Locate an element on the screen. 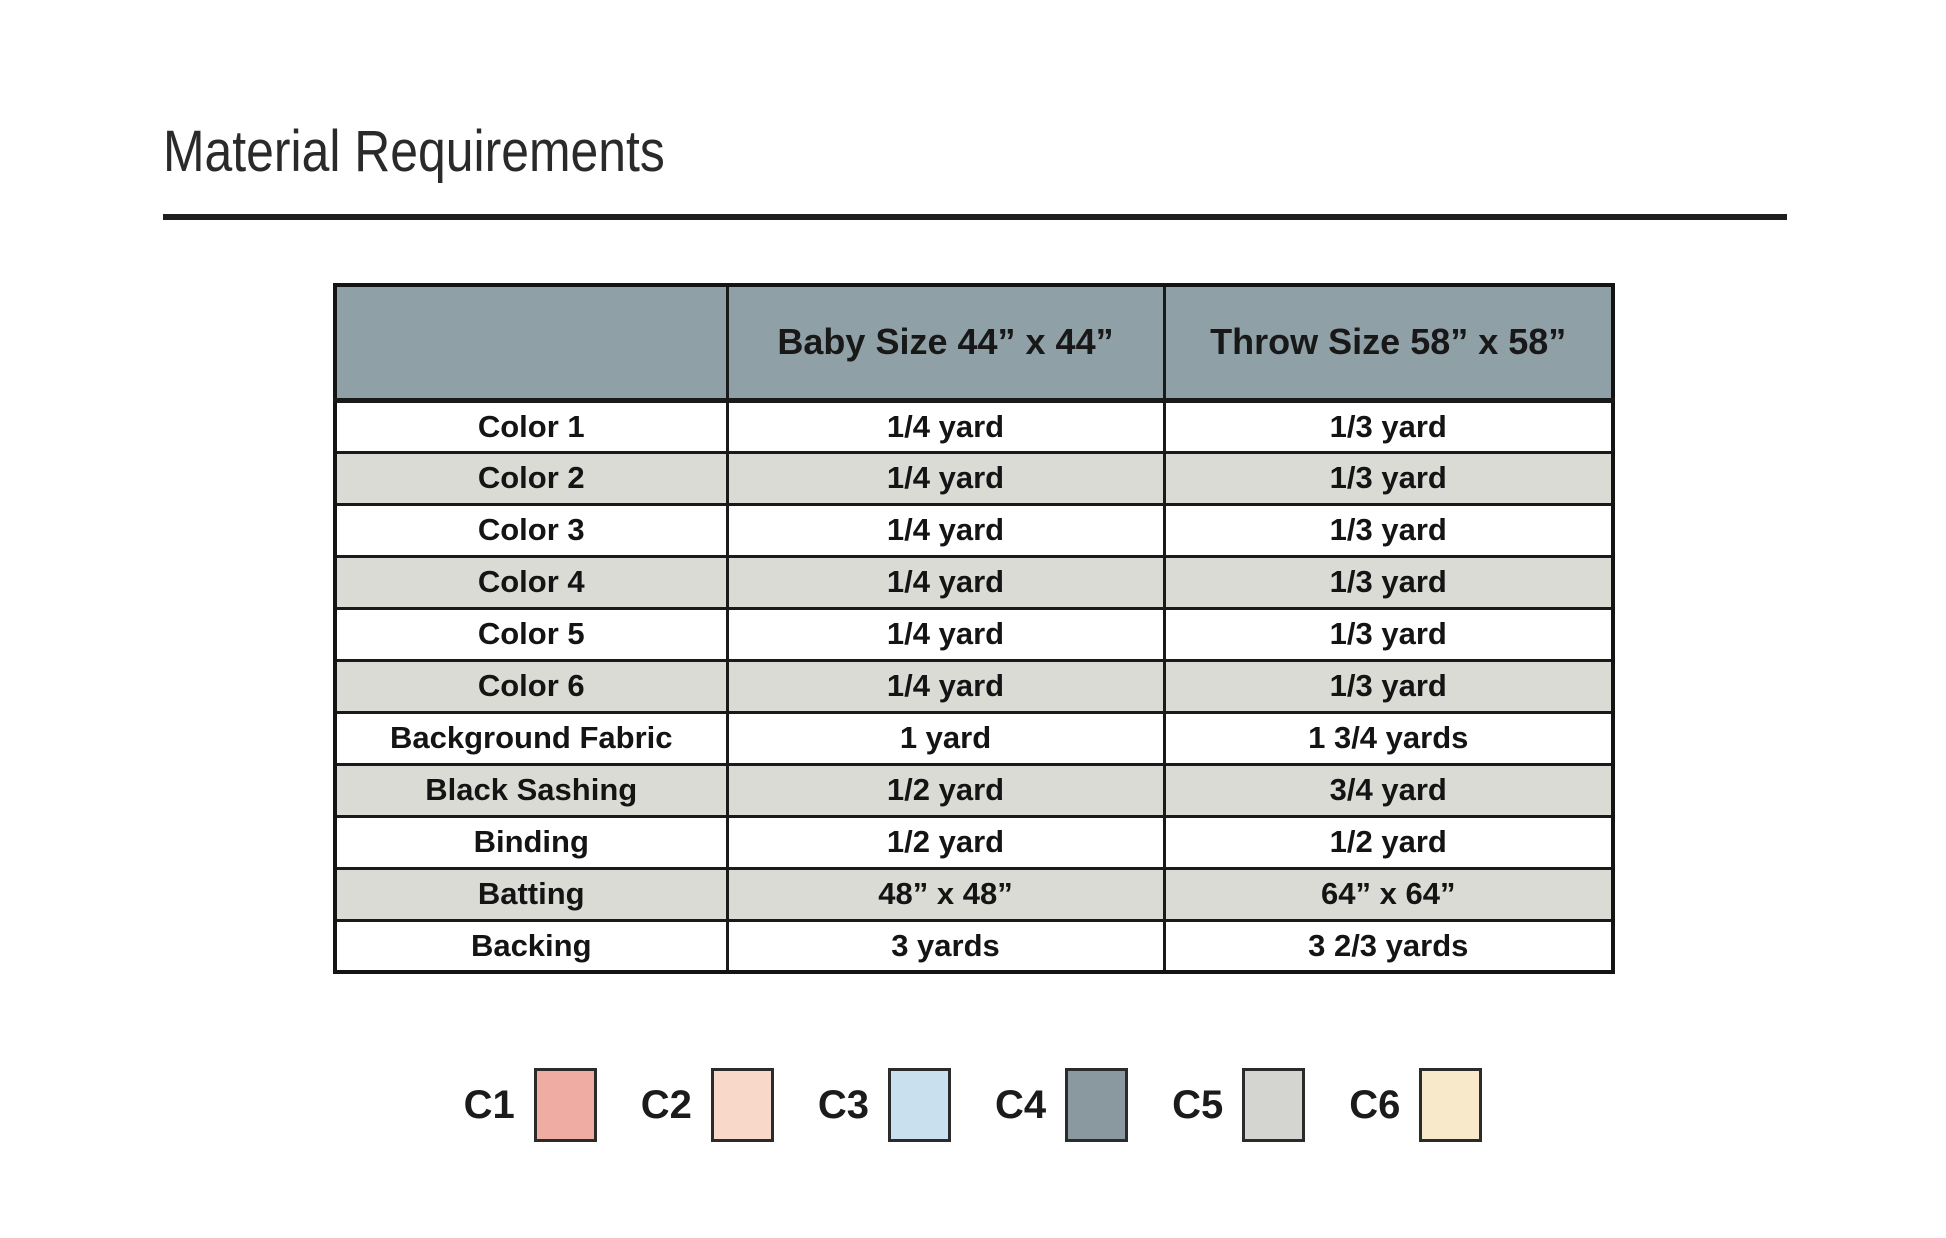 Image resolution: width=1946 pixels, height=1238 pixels. legend-item-c6: C6 is located at coordinates (1416, 1105).